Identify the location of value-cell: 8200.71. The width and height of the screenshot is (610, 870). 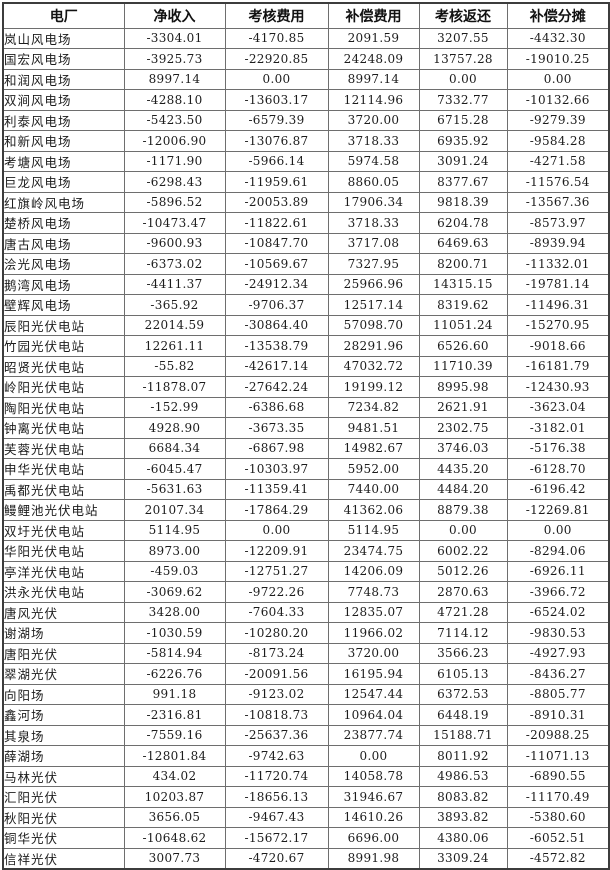
(463, 264).